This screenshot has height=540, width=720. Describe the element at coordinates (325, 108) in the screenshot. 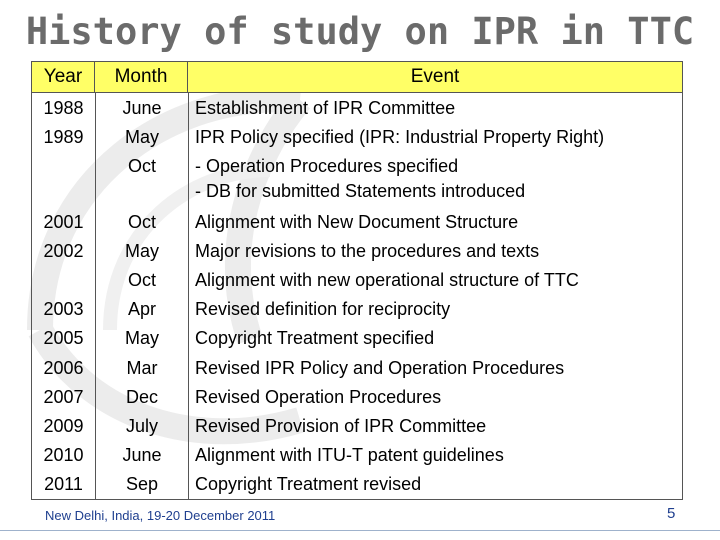

I see `row-event: Establishment of IPR Committee` at that location.